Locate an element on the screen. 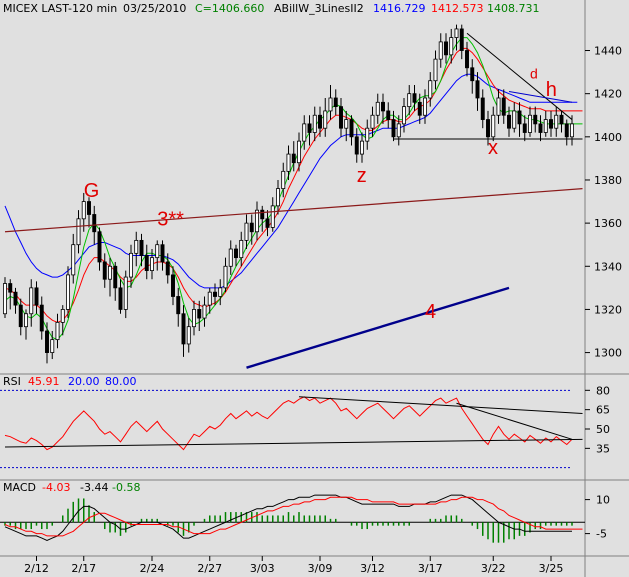  price-y-tick-label: 1440 is located at coordinates (608, 51).